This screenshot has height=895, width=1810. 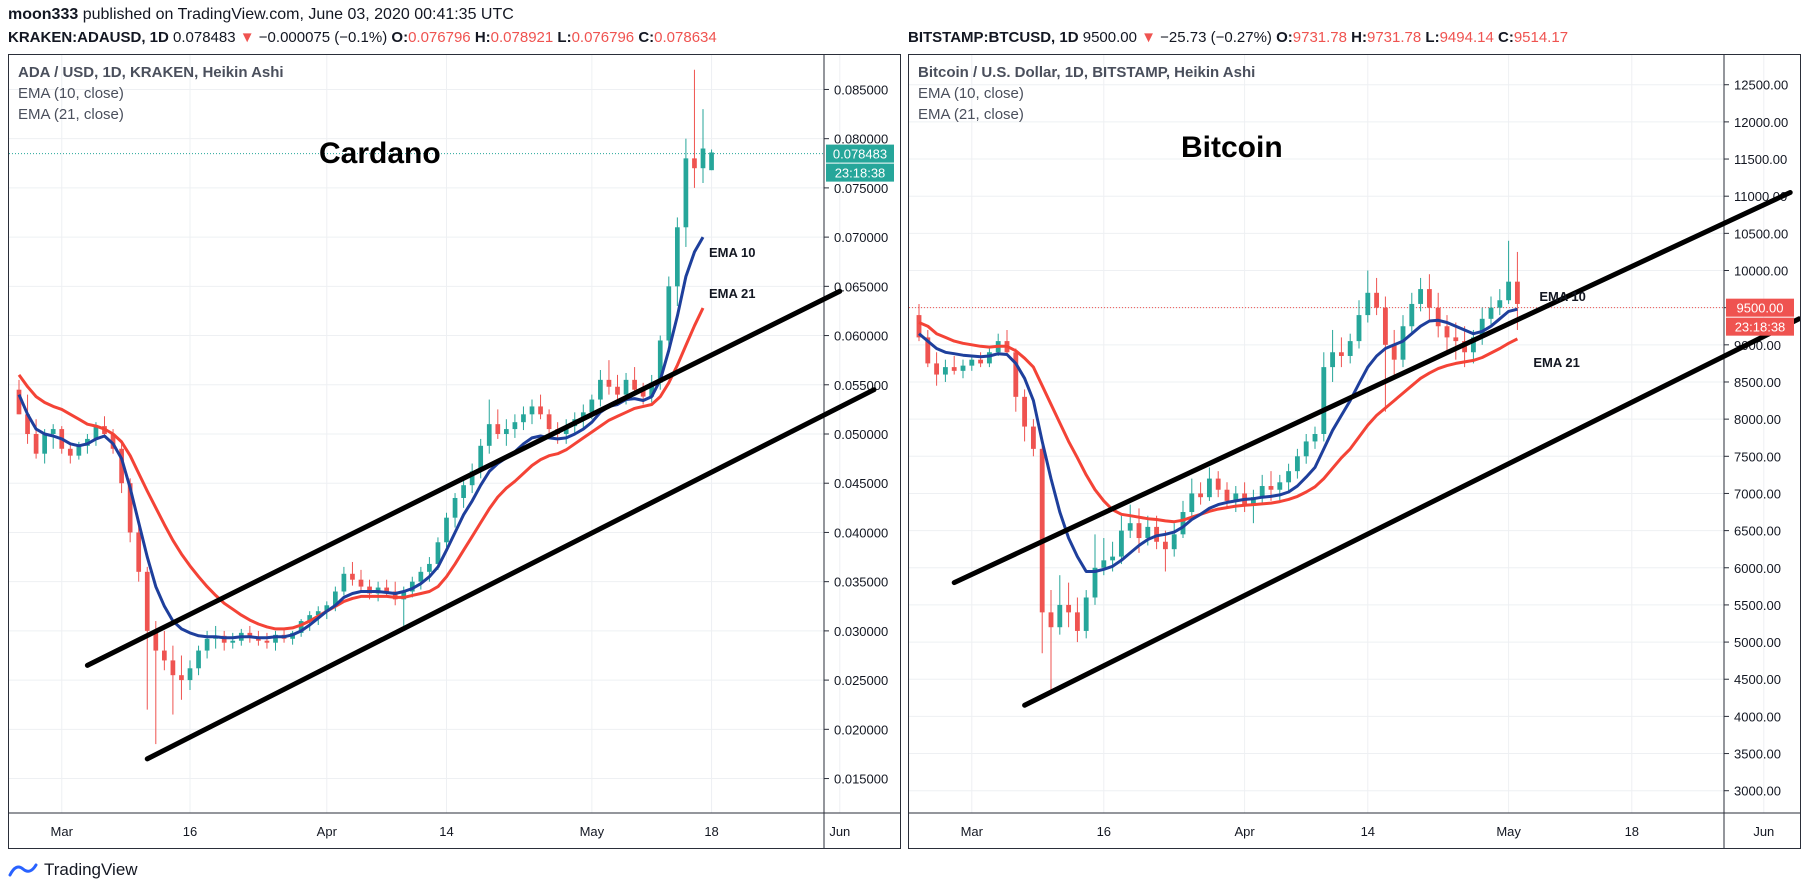 I want to click on y-tick-label: 11500.00, so click(x=1760, y=159).